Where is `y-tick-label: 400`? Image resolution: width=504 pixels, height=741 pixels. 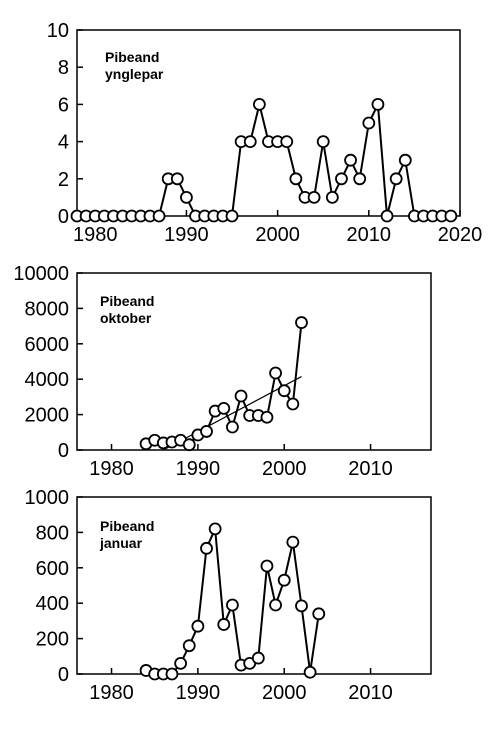
y-tick-label: 400 is located at coordinates (52, 604).